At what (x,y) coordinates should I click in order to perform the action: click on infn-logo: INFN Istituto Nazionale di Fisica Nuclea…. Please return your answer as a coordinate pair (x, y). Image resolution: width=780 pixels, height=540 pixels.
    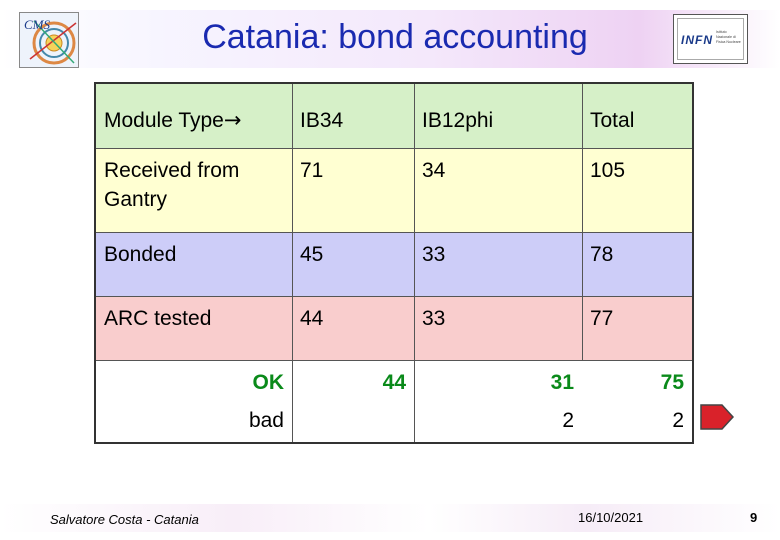
    Looking at the image, I should click on (710, 39).